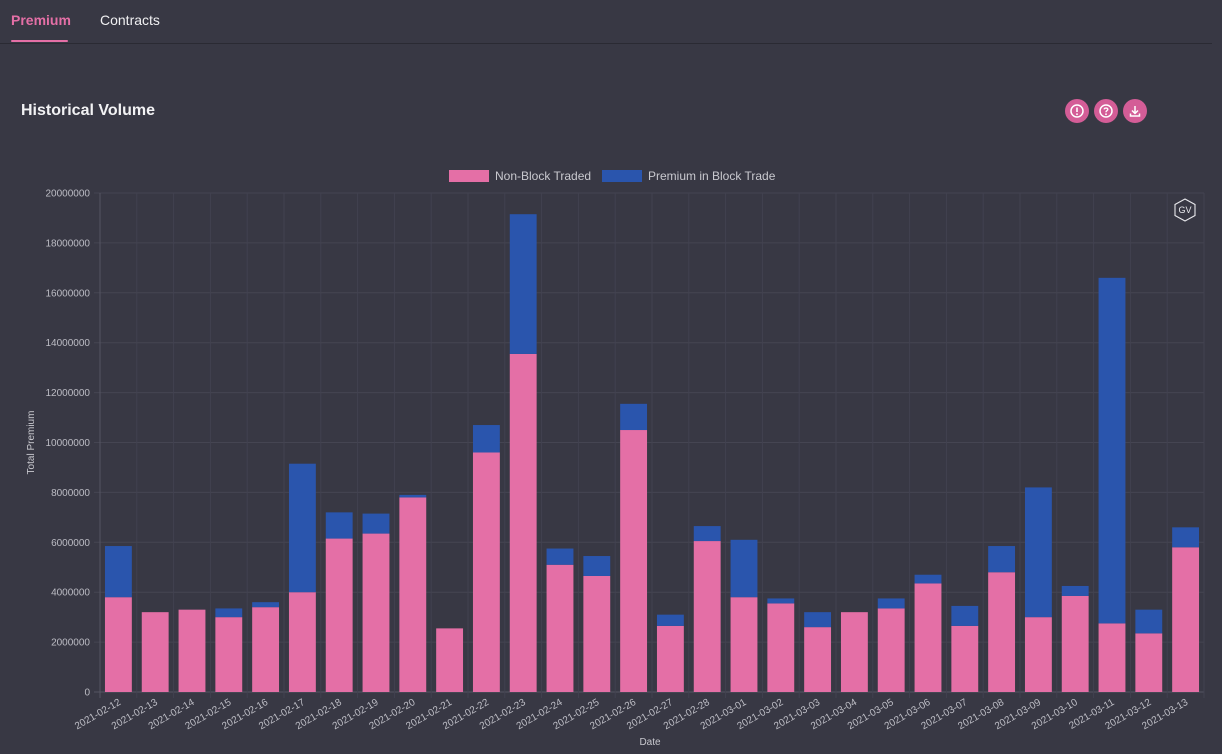  I want to click on watermark-logo: GV, so click(1185, 210).